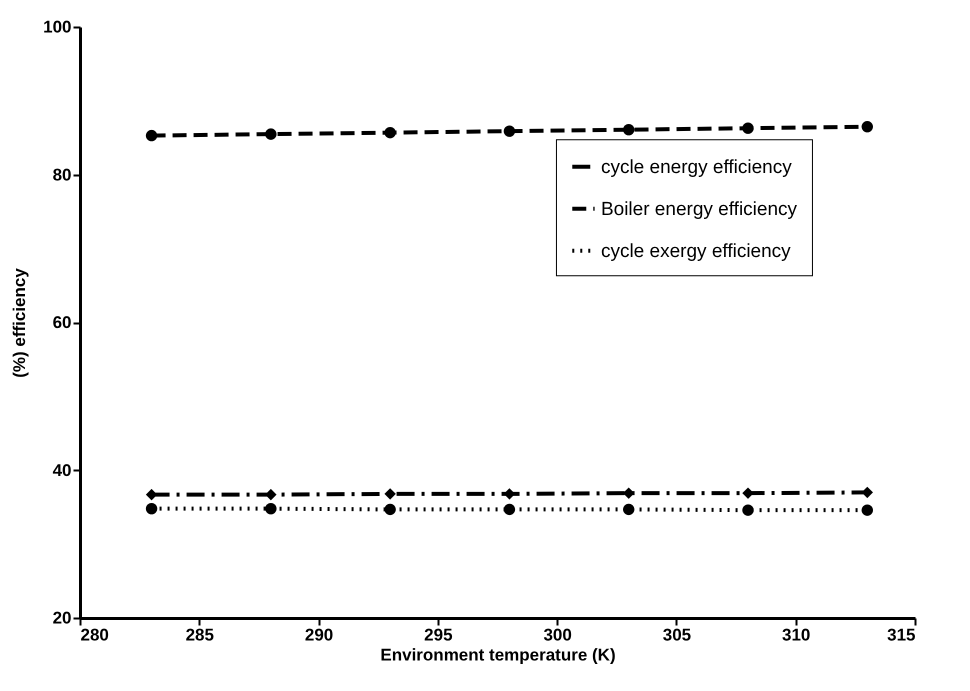 The width and height of the screenshot is (970, 691). I want to click on legend-label: cycle exergy efficiency, so click(696, 251).